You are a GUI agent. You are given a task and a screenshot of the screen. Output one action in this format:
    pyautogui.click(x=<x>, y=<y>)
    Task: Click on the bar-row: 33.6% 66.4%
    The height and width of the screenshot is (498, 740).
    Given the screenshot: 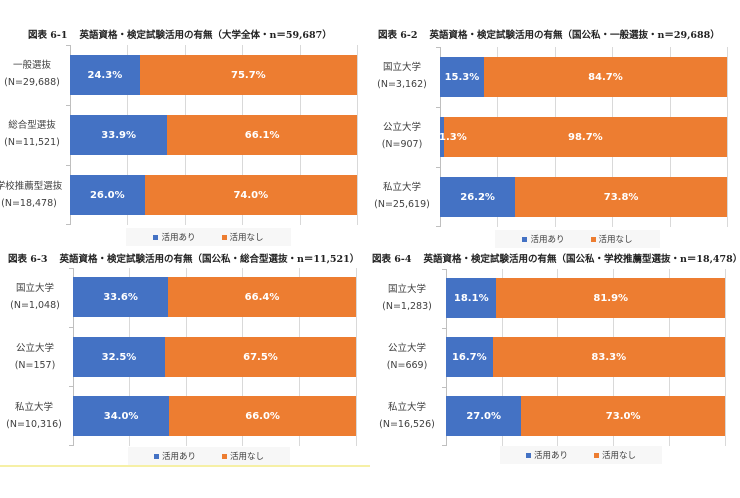 What is the action you would take?
    pyautogui.click(x=214, y=297)
    